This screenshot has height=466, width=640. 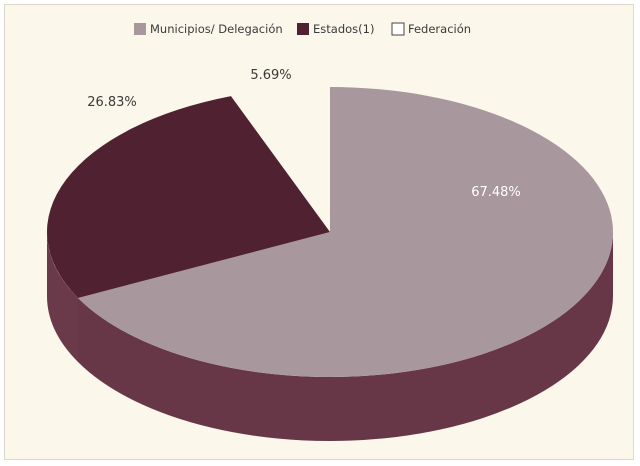 What do you see at coordinates (439, 29) in the screenshot?
I see `legend-label-federacion: Federación` at bounding box center [439, 29].